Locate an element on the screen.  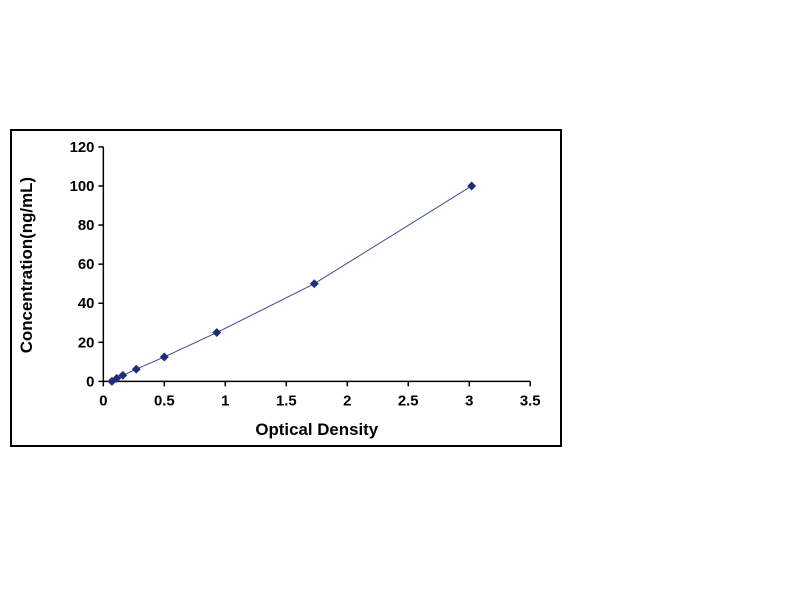
x-tick-label: 3.5 is located at coordinates (530, 401).